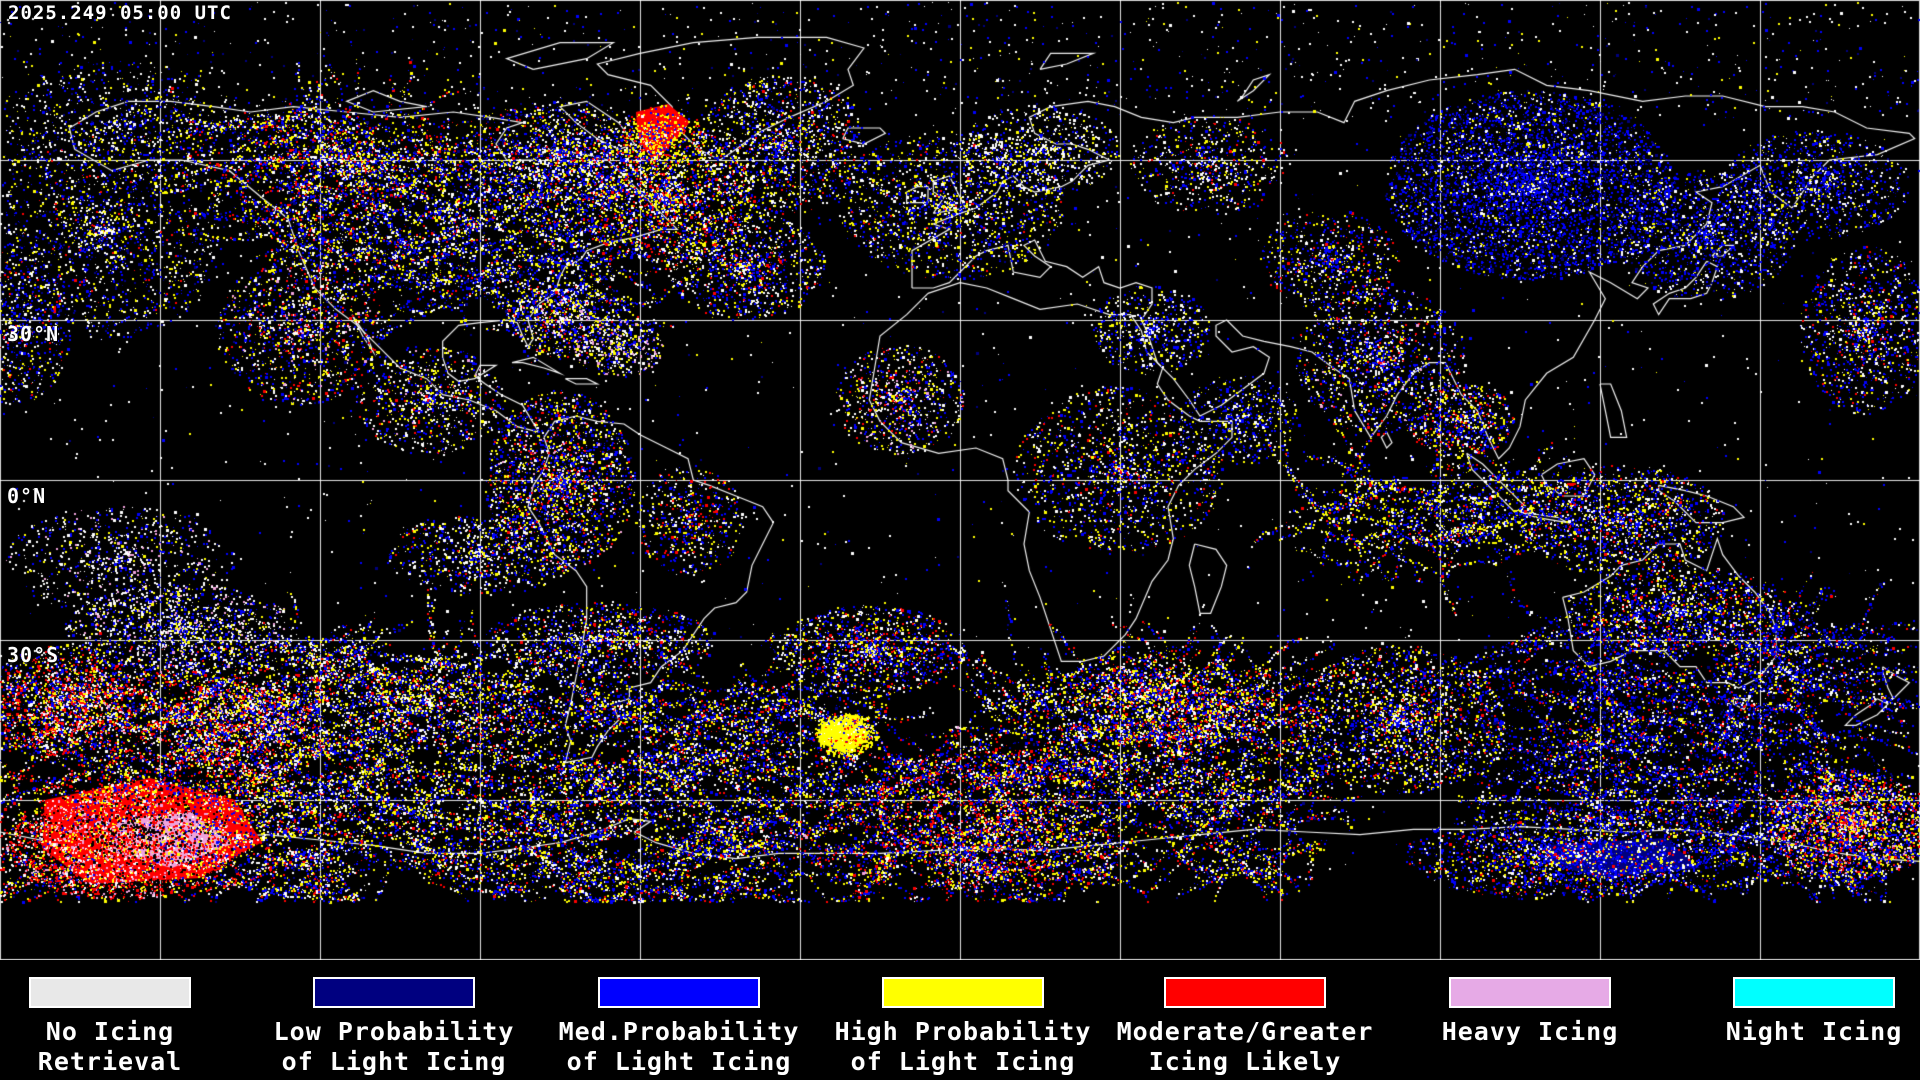  I want to click on legend-swatch-heavy-icing, so click(1530, 992).